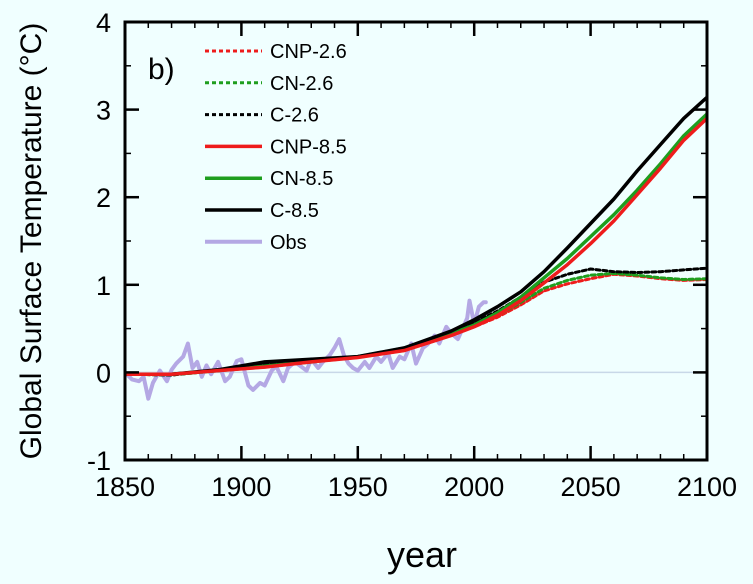 The height and width of the screenshot is (584, 753). What do you see at coordinates (103, 198) in the screenshot?
I see `y-tick-label: 2` at bounding box center [103, 198].